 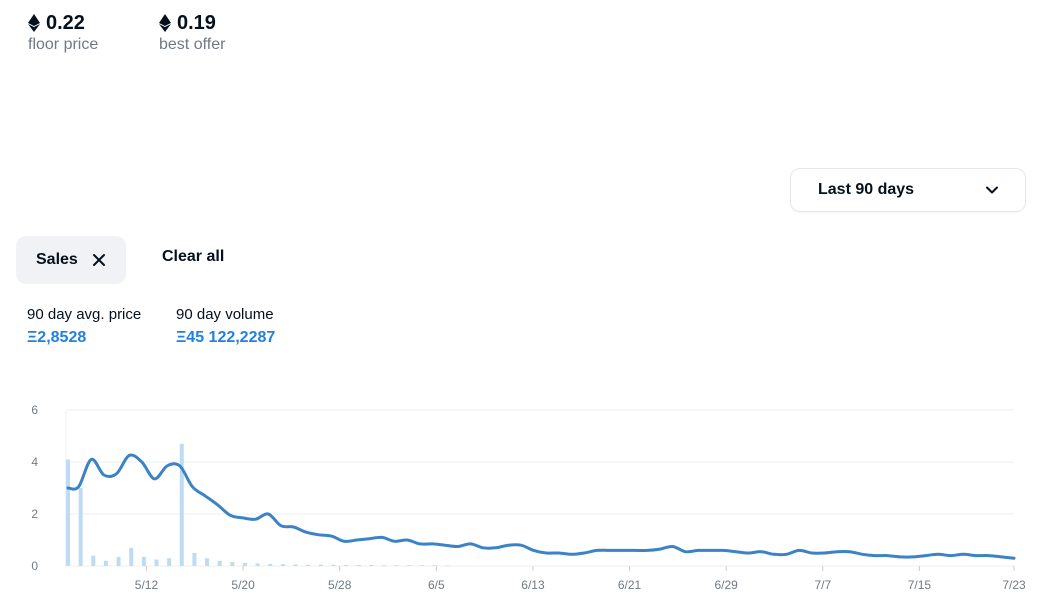 I want to click on x-tick-label: 7/7, so click(x=822, y=585).